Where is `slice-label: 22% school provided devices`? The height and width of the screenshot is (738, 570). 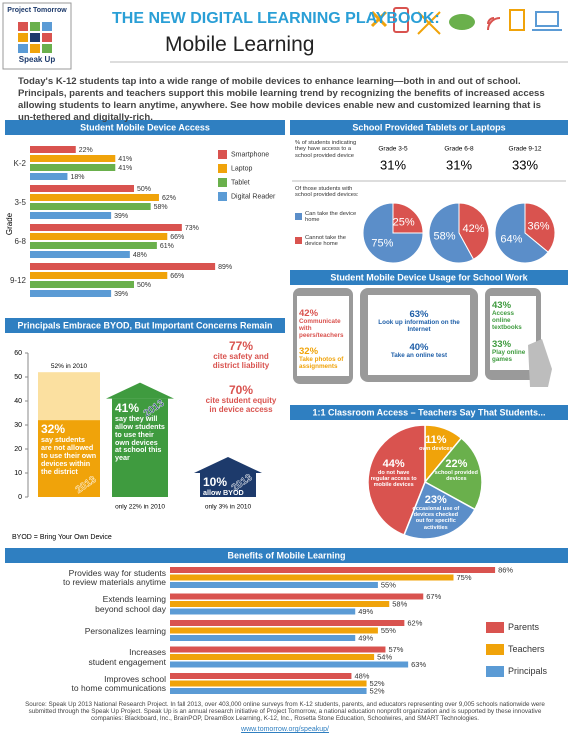 slice-label: 22% school provided devices is located at coordinates (456, 470).